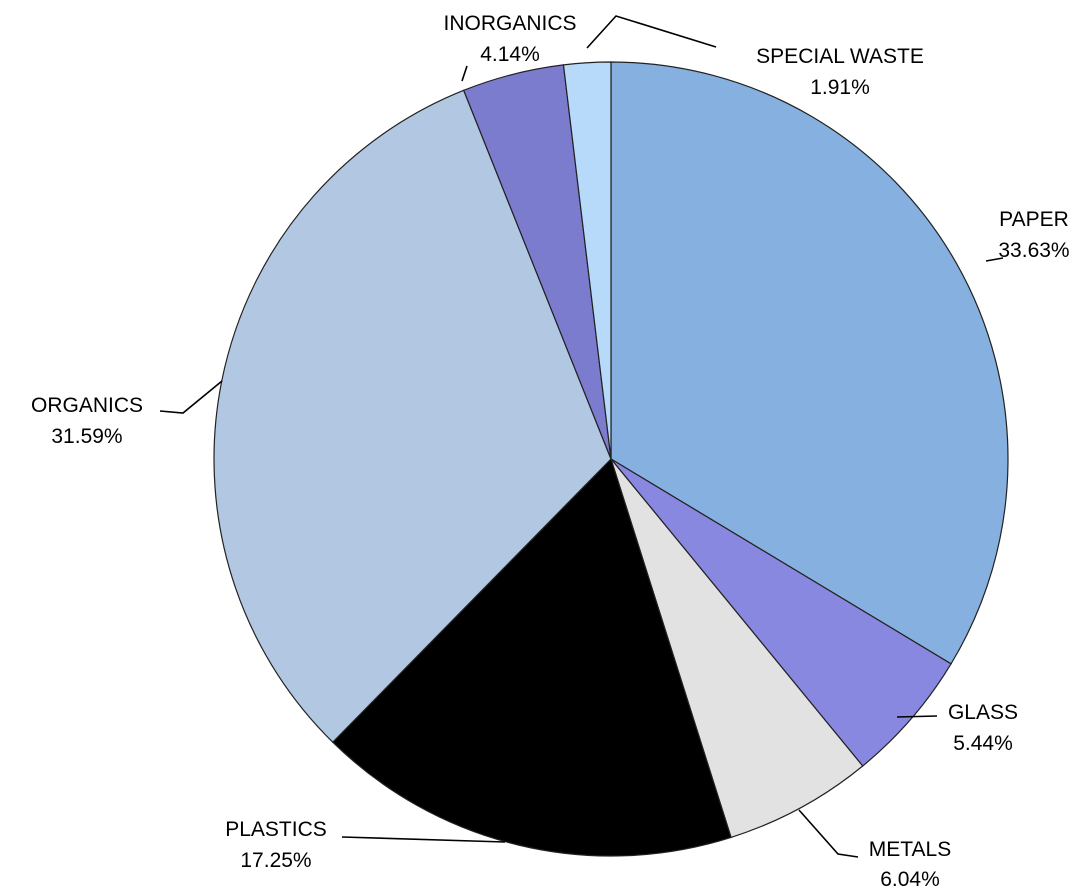 This screenshot has height=892, width=1089. What do you see at coordinates (509, 23) in the screenshot?
I see `slice-label-inorganics: INORGANICS` at bounding box center [509, 23].